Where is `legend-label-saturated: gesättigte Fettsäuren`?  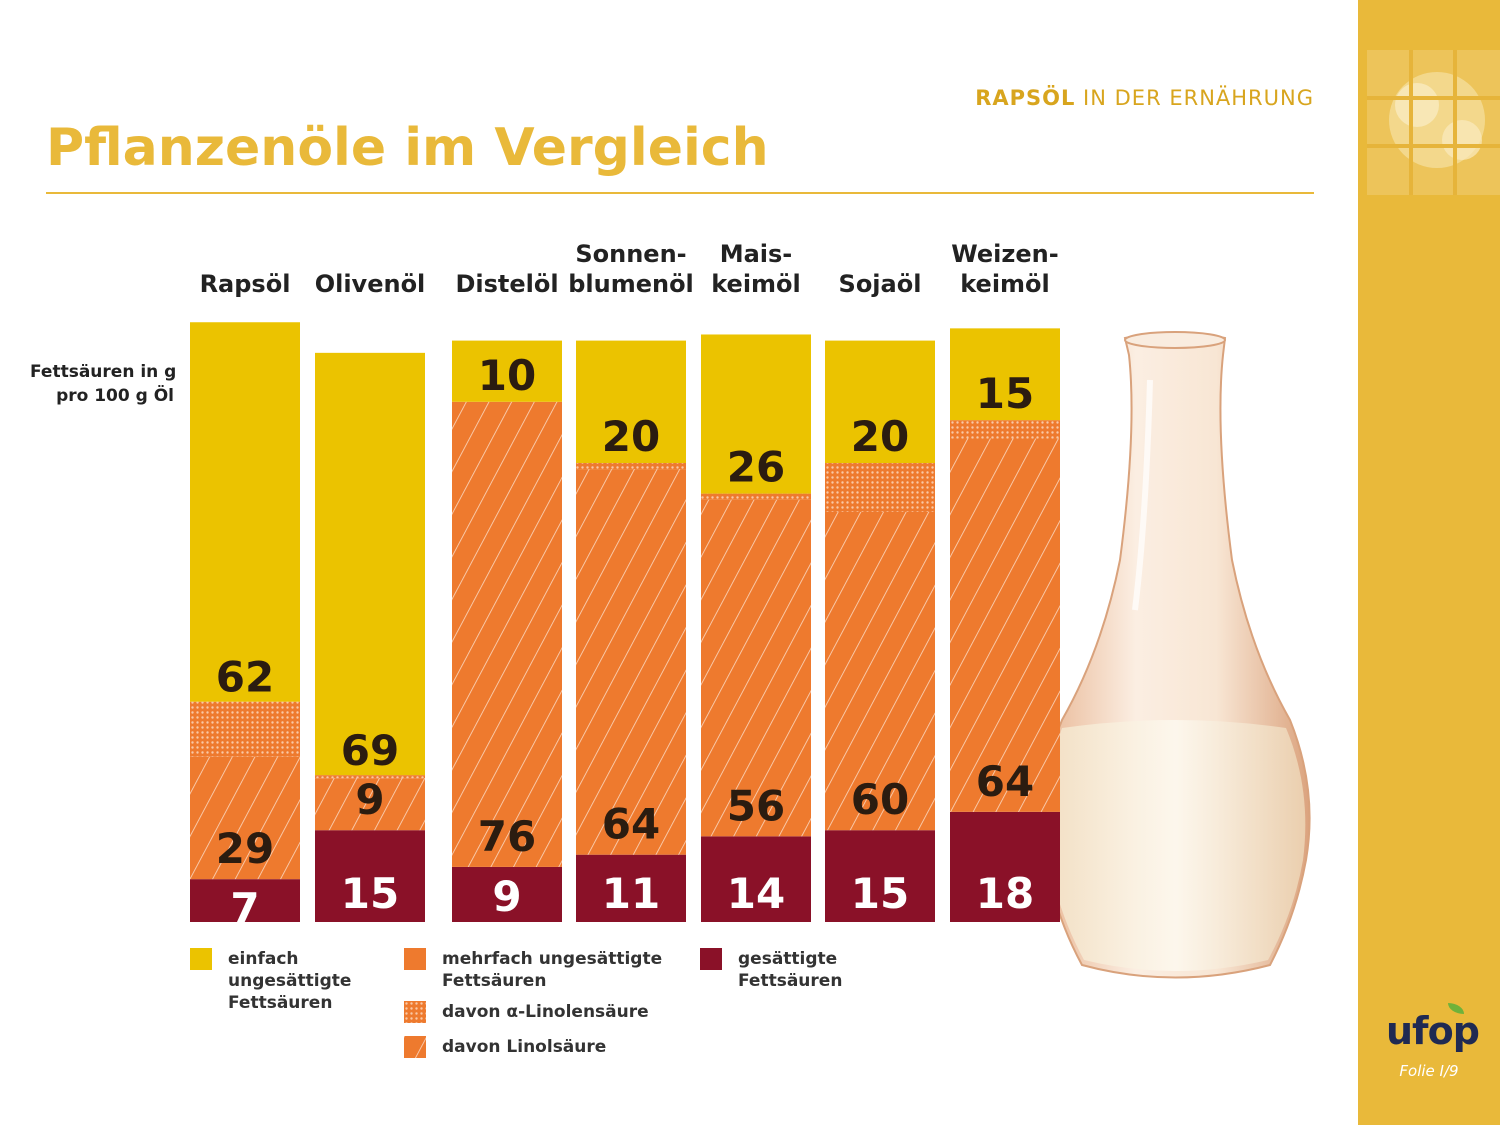 legend-label-saturated: gesättigte Fettsäuren is located at coordinates (790, 970).